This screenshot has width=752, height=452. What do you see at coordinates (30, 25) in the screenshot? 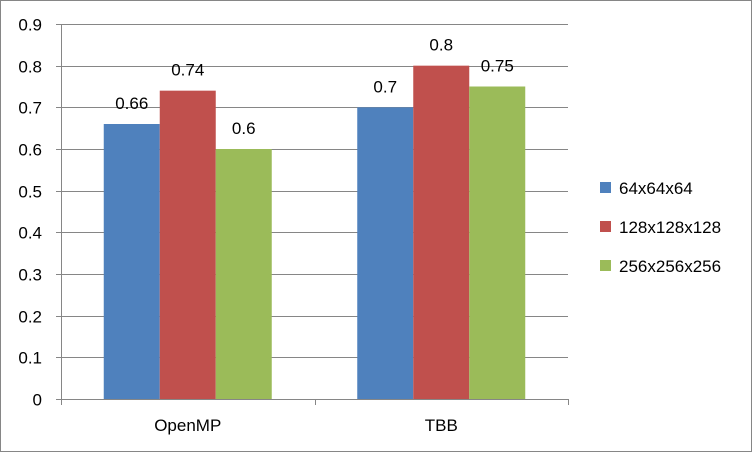
I see `y-tick-label: 0.9` at bounding box center [30, 25].